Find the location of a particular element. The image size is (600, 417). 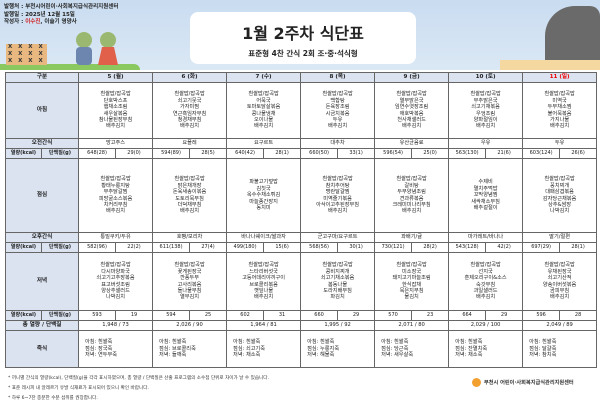

menu-item: 오이나물 is located at coordinates (264, 119).